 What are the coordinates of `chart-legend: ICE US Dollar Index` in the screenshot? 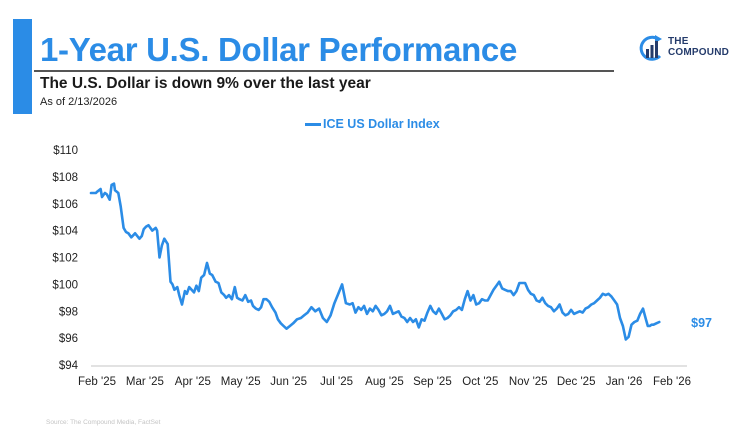 It's located at (372, 124).